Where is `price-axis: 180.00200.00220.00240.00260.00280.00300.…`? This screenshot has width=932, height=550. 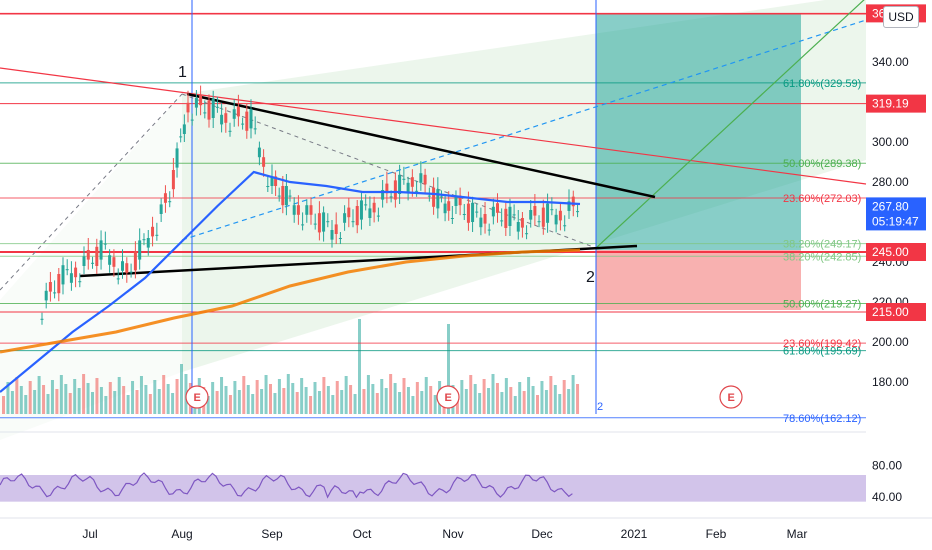
price-axis: 180.00200.00220.00240.00260.00280.00300.… is located at coordinates (896, 254).